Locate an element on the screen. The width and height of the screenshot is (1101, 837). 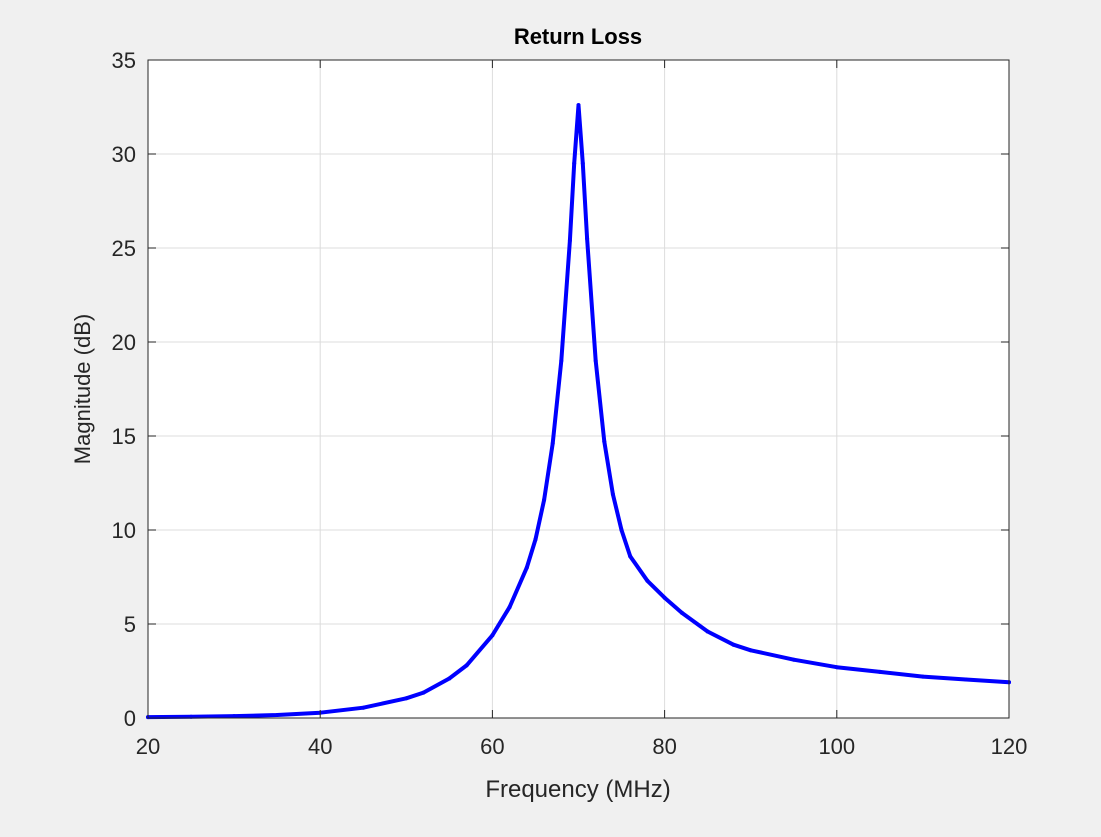
chart-title: Return Loss is located at coordinates (578, 36).